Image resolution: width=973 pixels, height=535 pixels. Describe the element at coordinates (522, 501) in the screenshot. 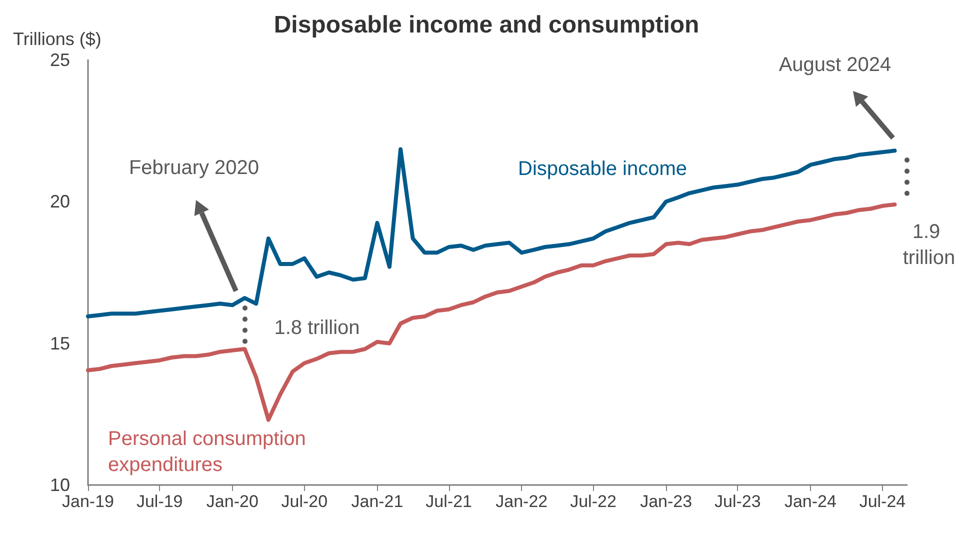

I see `x-tick-label: Jan-22` at that location.